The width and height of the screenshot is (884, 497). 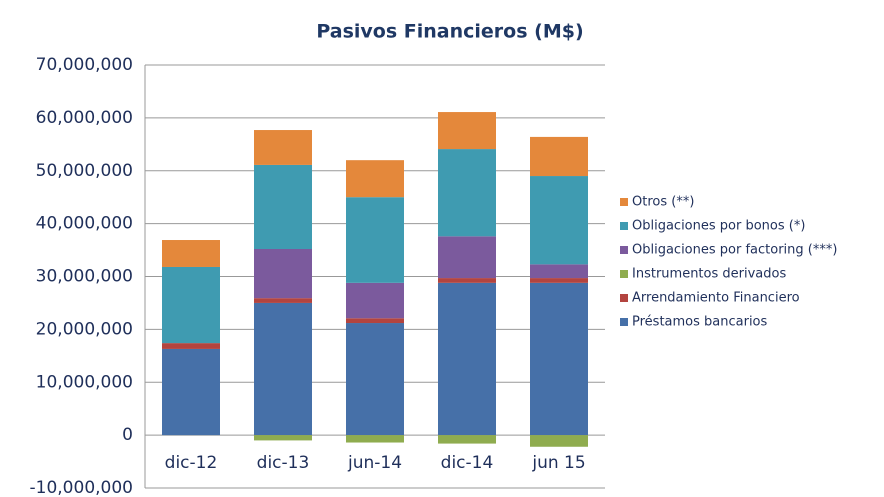 What do you see at coordinates (84, 277) in the screenshot?
I see `y-tick-label: 30,000,000` at bounding box center [84, 277].